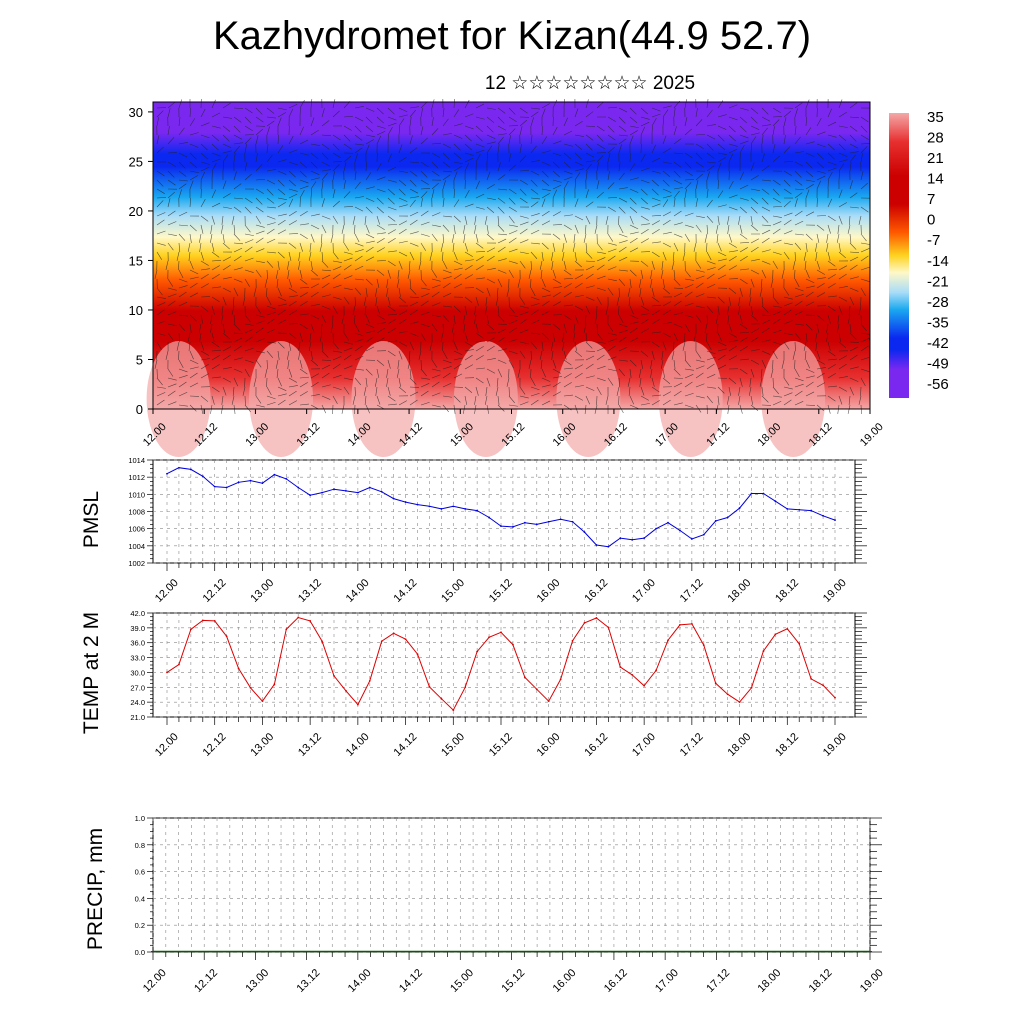 The image size is (1024, 1024). I want to click on precip-x-tick-label: 16.12, so click(616, 981).